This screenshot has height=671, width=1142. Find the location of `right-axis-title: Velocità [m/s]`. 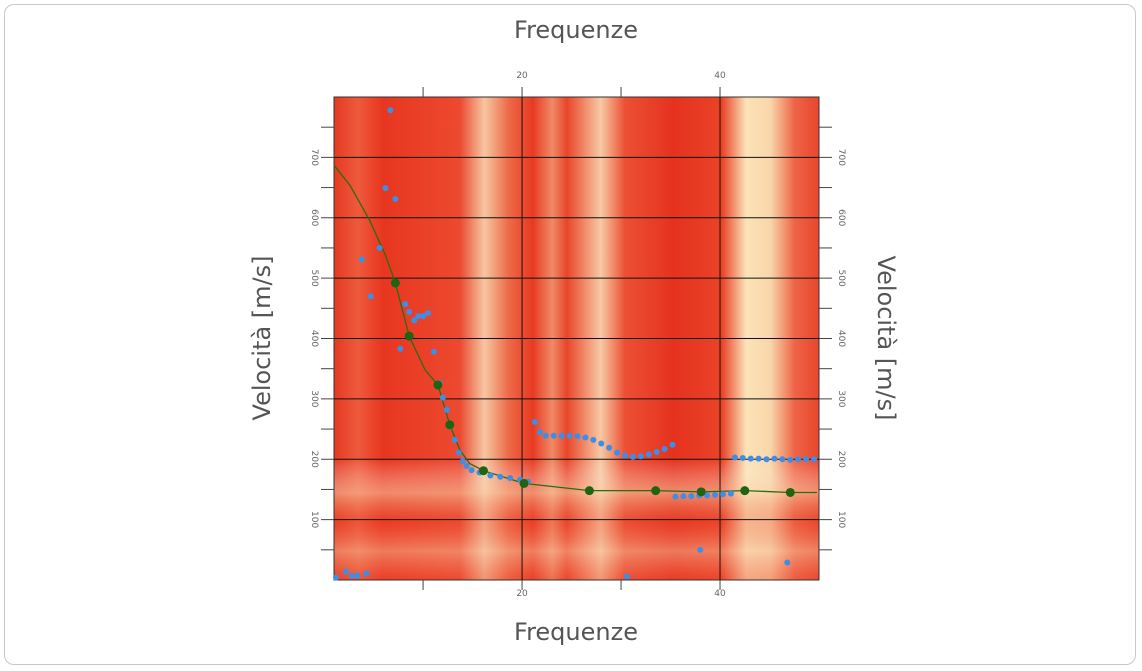

right-axis-title: Velocità [m/s] is located at coordinates (886, 338).